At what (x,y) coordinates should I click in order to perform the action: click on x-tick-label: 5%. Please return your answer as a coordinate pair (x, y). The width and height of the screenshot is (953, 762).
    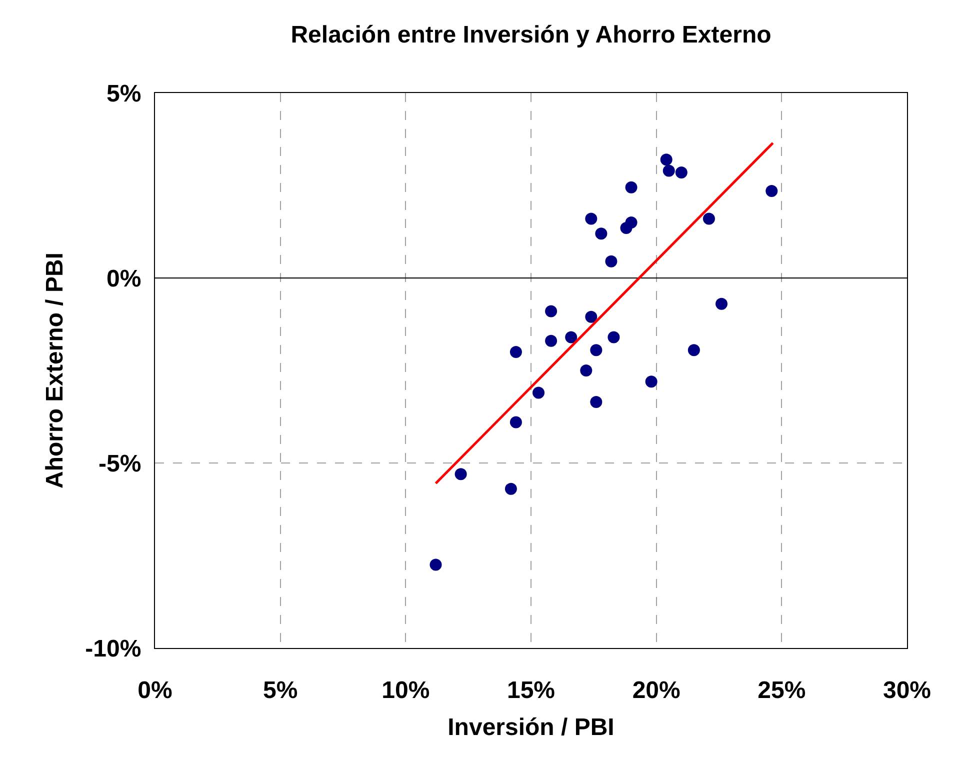
    Looking at the image, I should click on (280, 690).